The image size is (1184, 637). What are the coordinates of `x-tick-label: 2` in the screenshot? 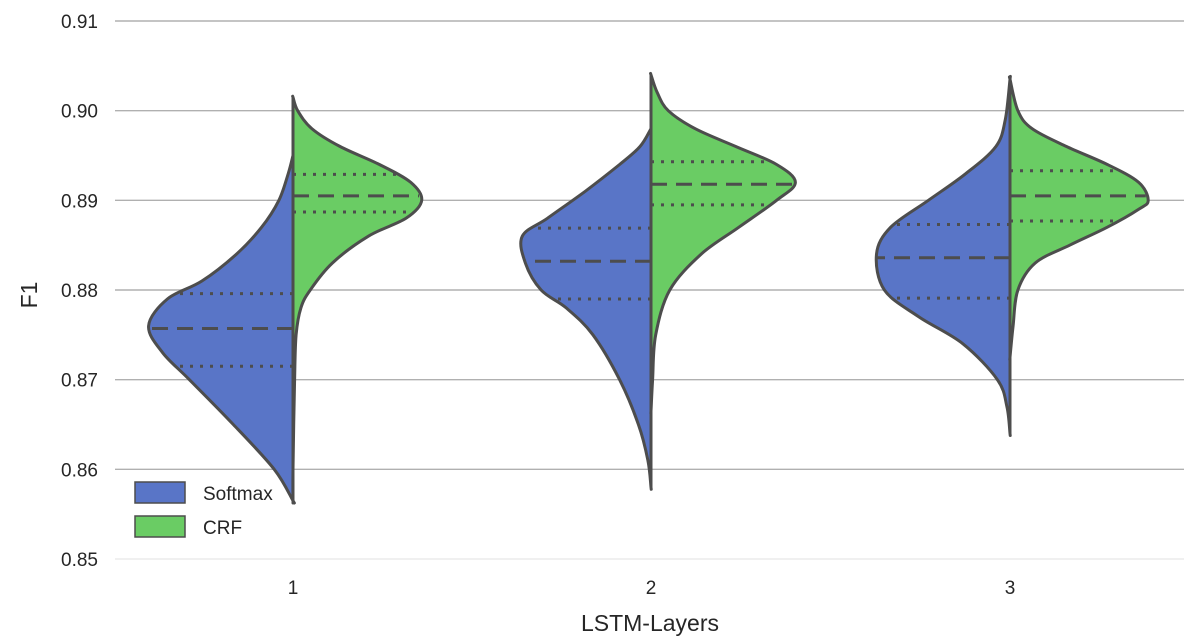 It's located at (651, 588).